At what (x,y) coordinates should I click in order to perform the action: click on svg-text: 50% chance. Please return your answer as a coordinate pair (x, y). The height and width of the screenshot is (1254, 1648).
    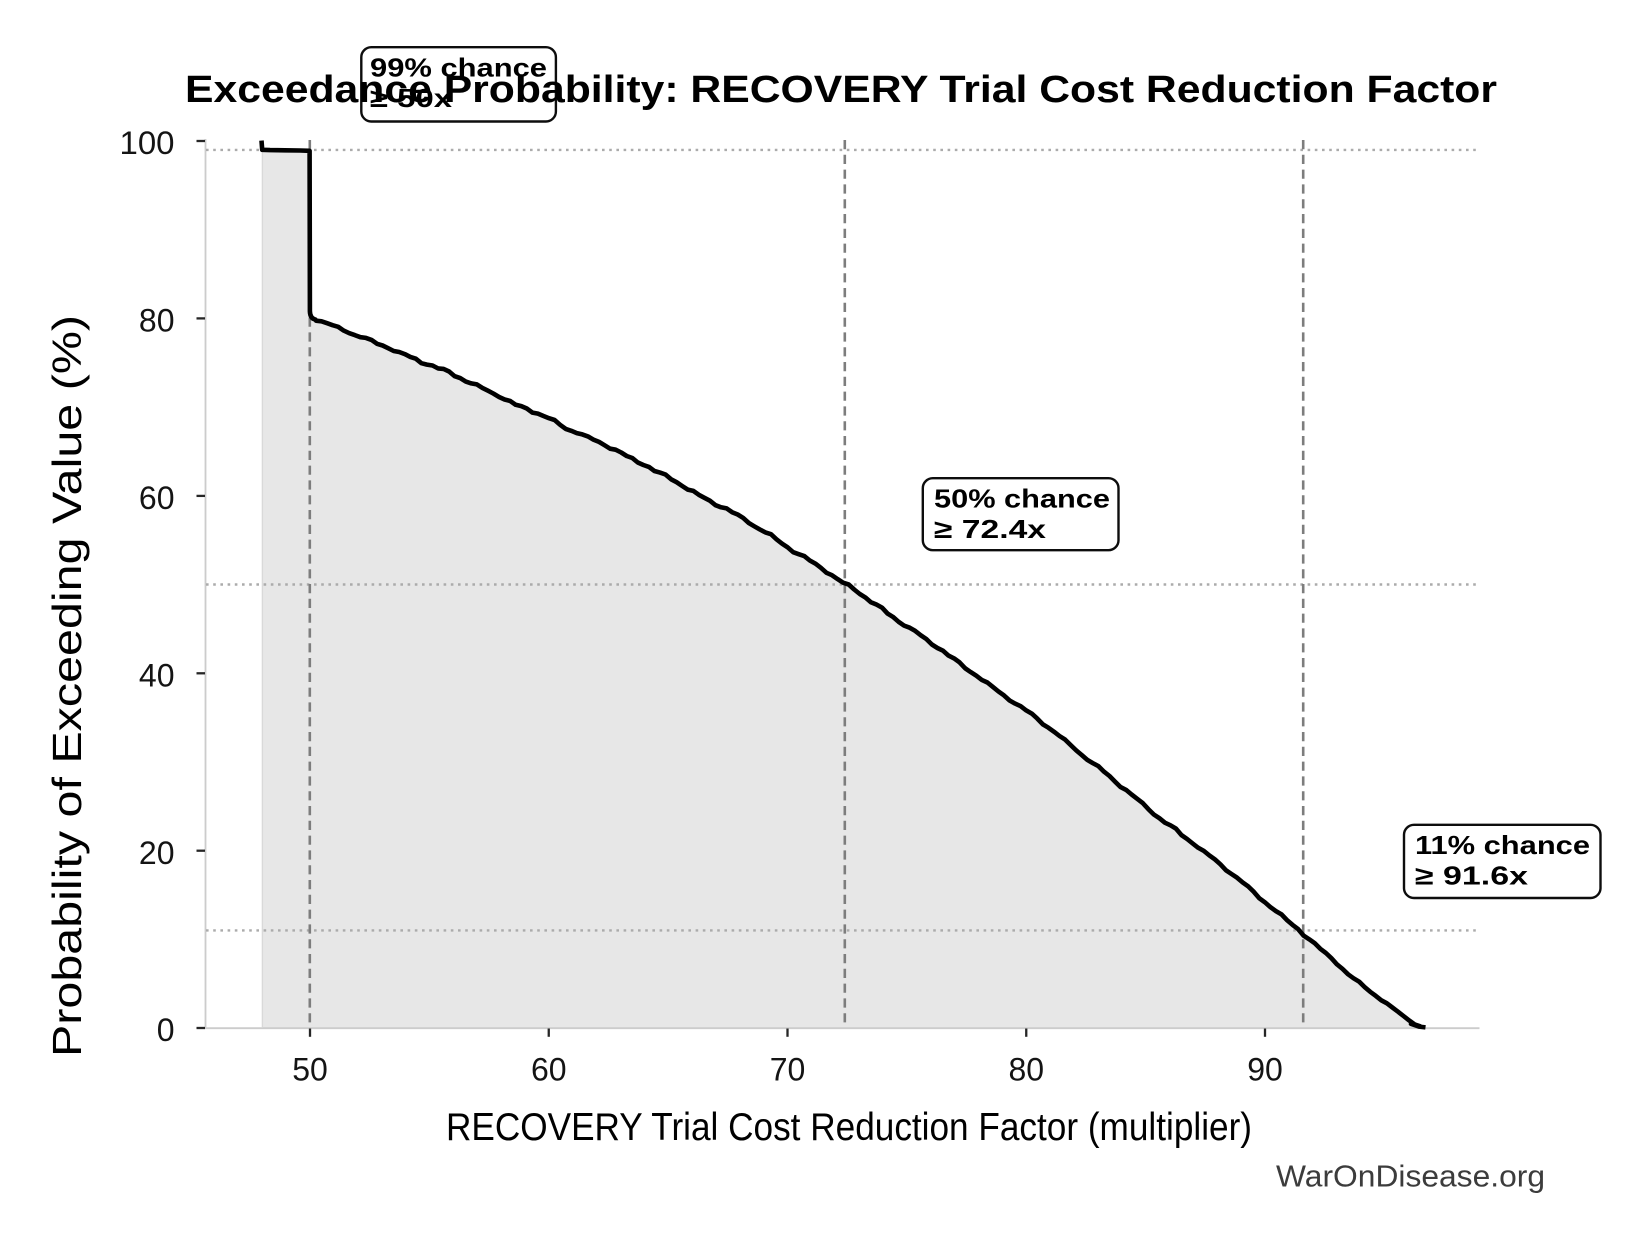
    Looking at the image, I should click on (1022, 499).